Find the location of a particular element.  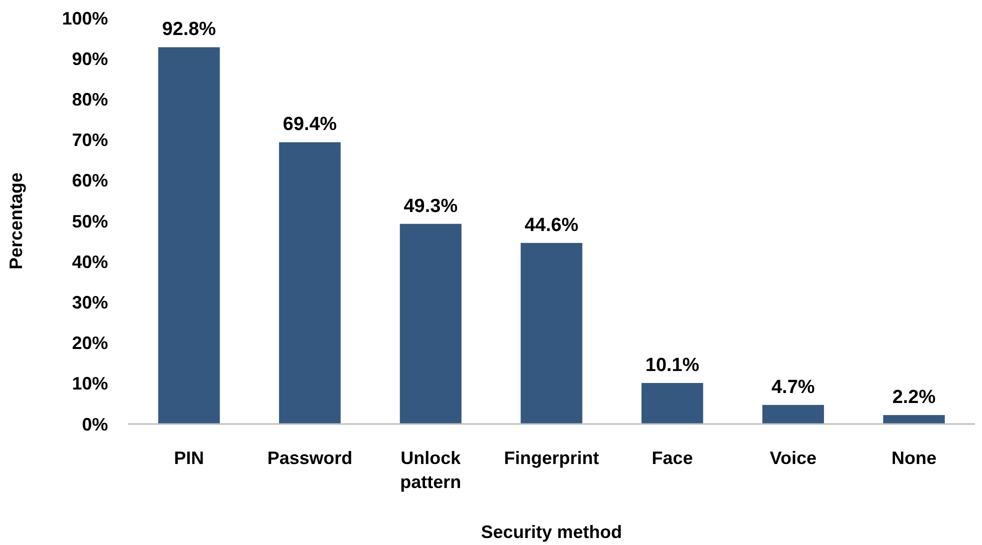

y-tick-label: 90% is located at coordinates (90, 58).